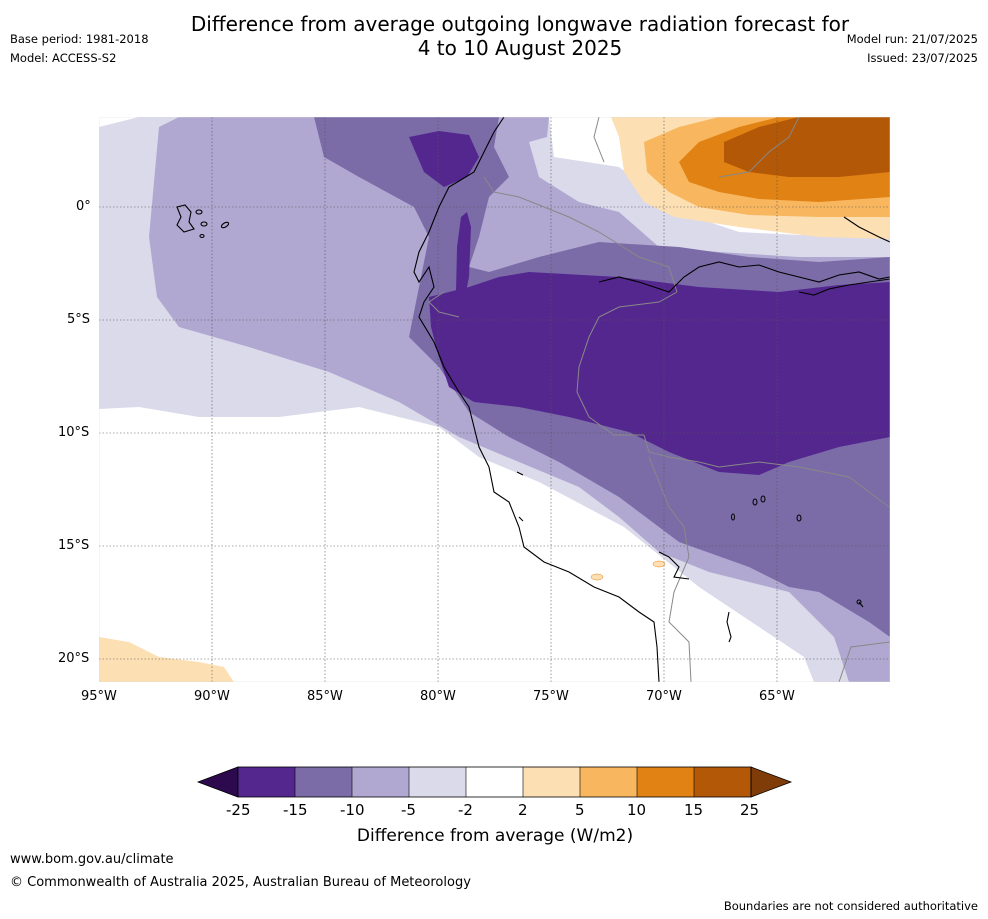  What do you see at coordinates (408, 810) in the screenshot?
I see `cb-tick-minus5: -5` at bounding box center [408, 810].